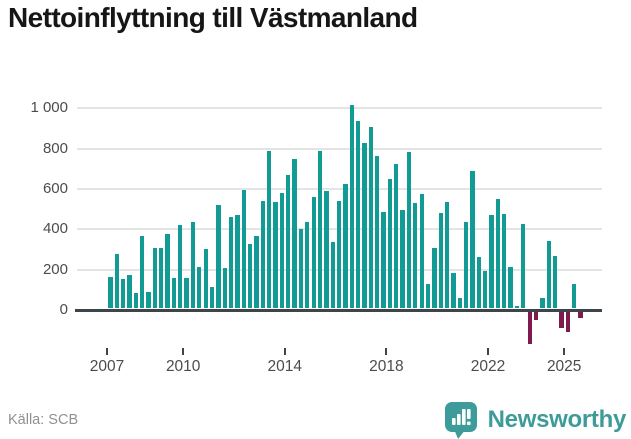 The image size is (631, 439). I want to click on bar-2023-q3, so click(529, 327).